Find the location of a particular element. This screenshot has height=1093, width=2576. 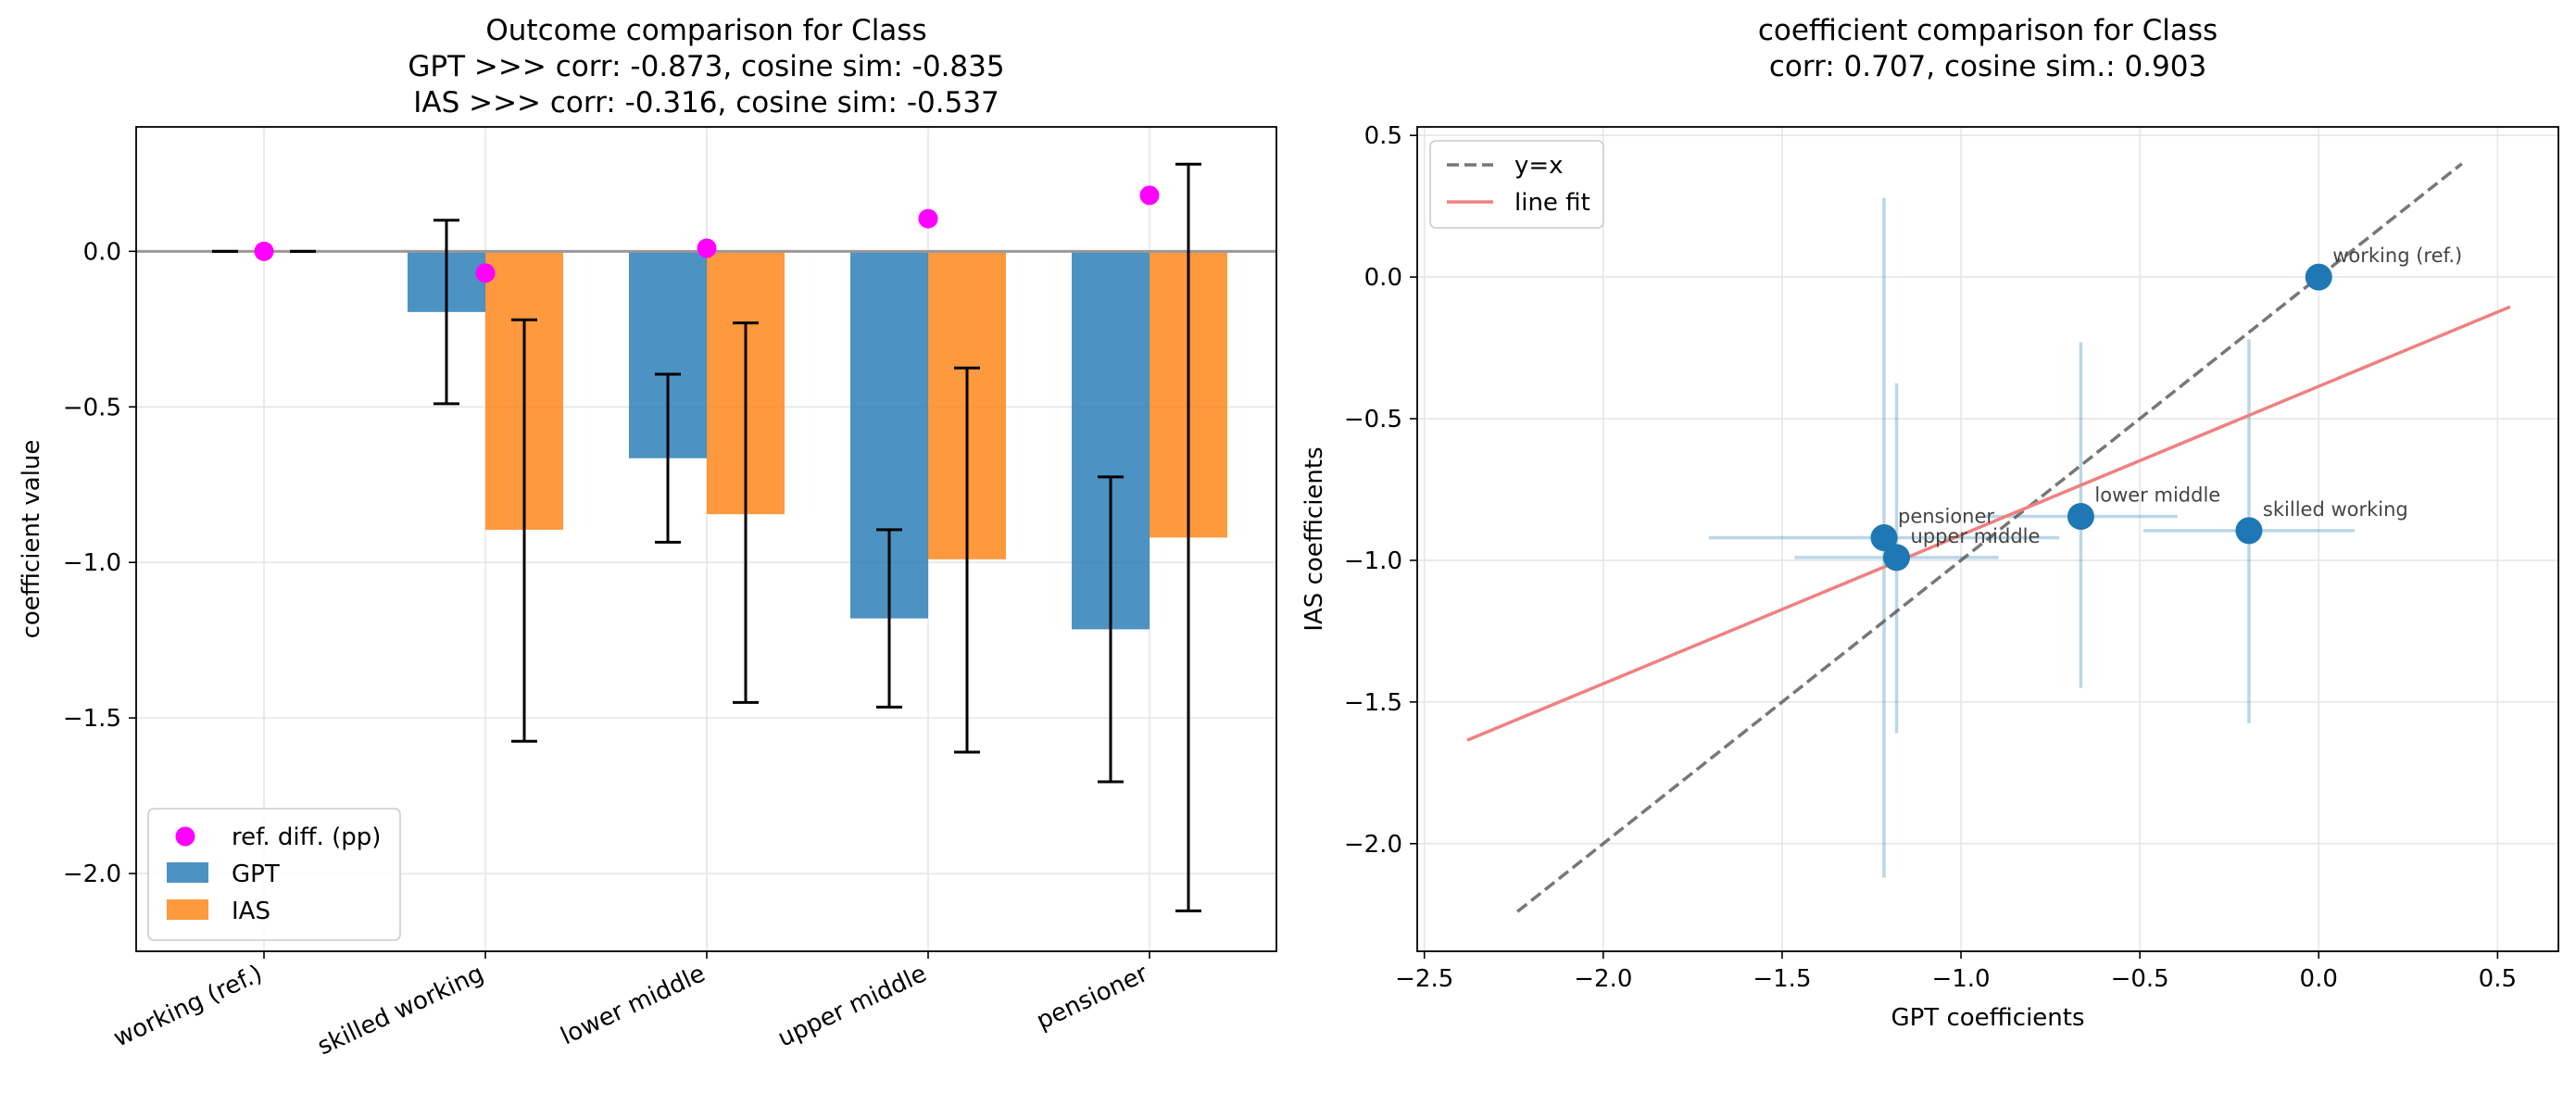

x-tick-label: lower middle is located at coordinates (633, 1005).